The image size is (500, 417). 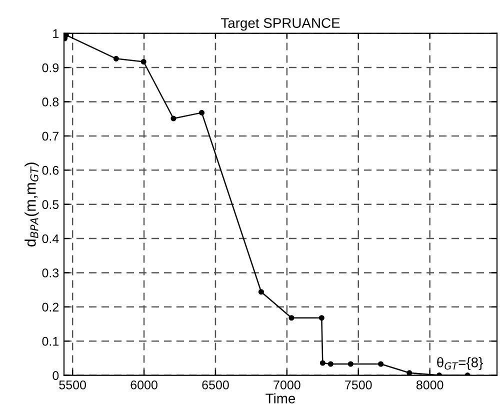 I want to click on y-tick-label: 1, so click(x=56, y=33).